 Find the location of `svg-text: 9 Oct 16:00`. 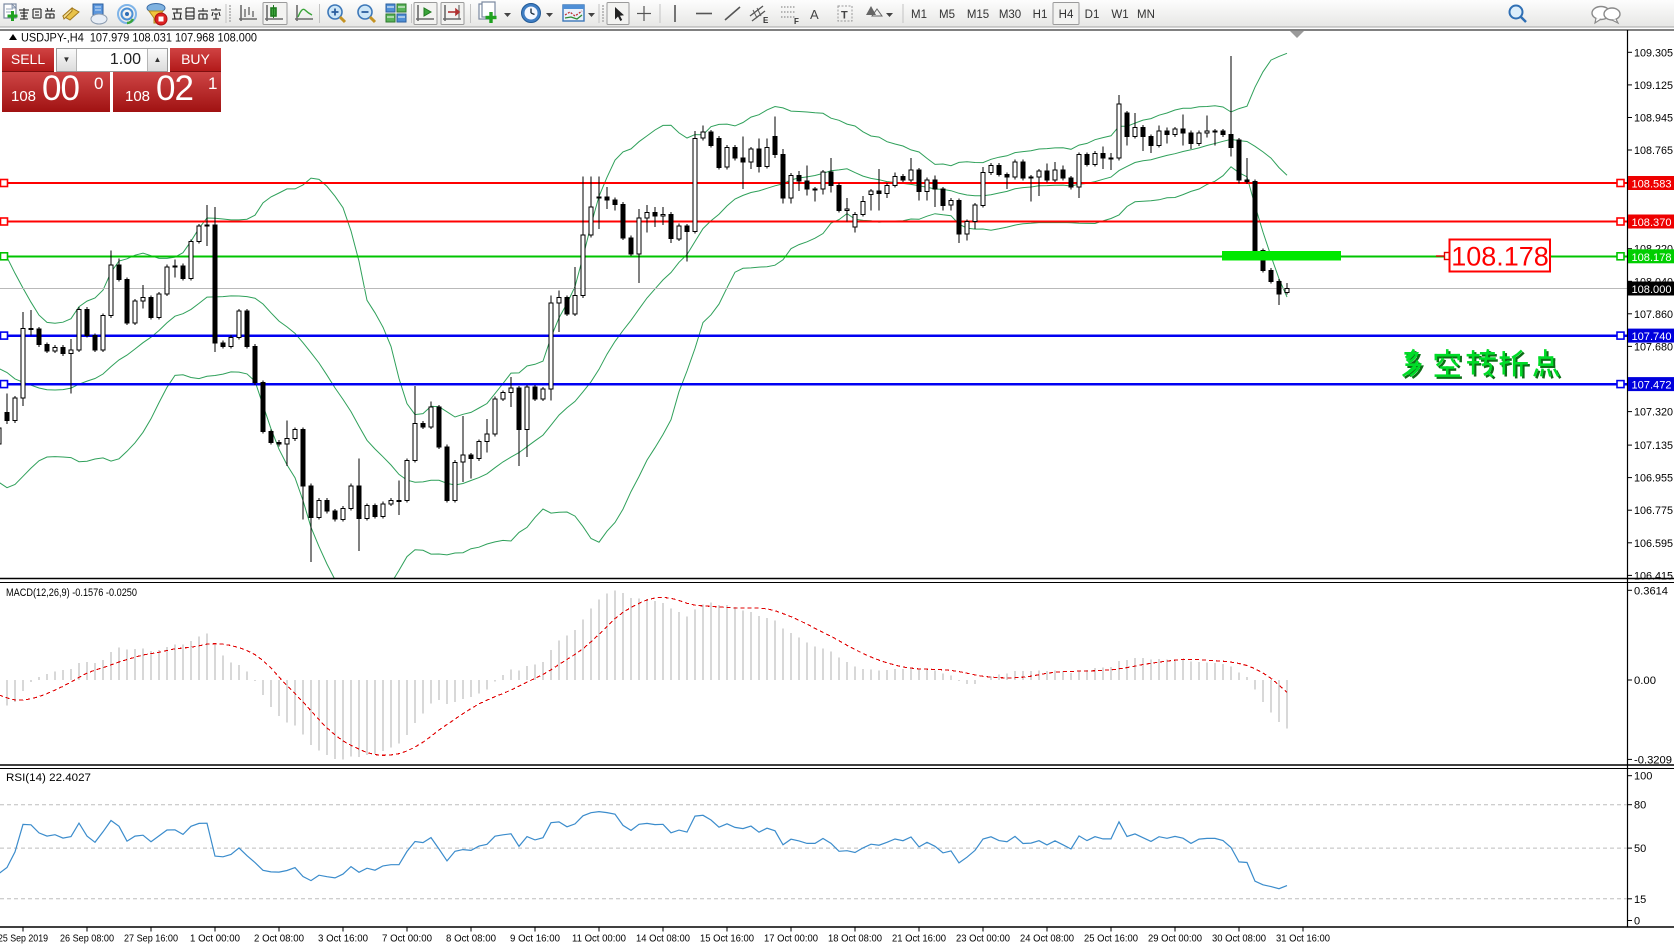

svg-text: 9 Oct 16:00 is located at coordinates (535, 939).